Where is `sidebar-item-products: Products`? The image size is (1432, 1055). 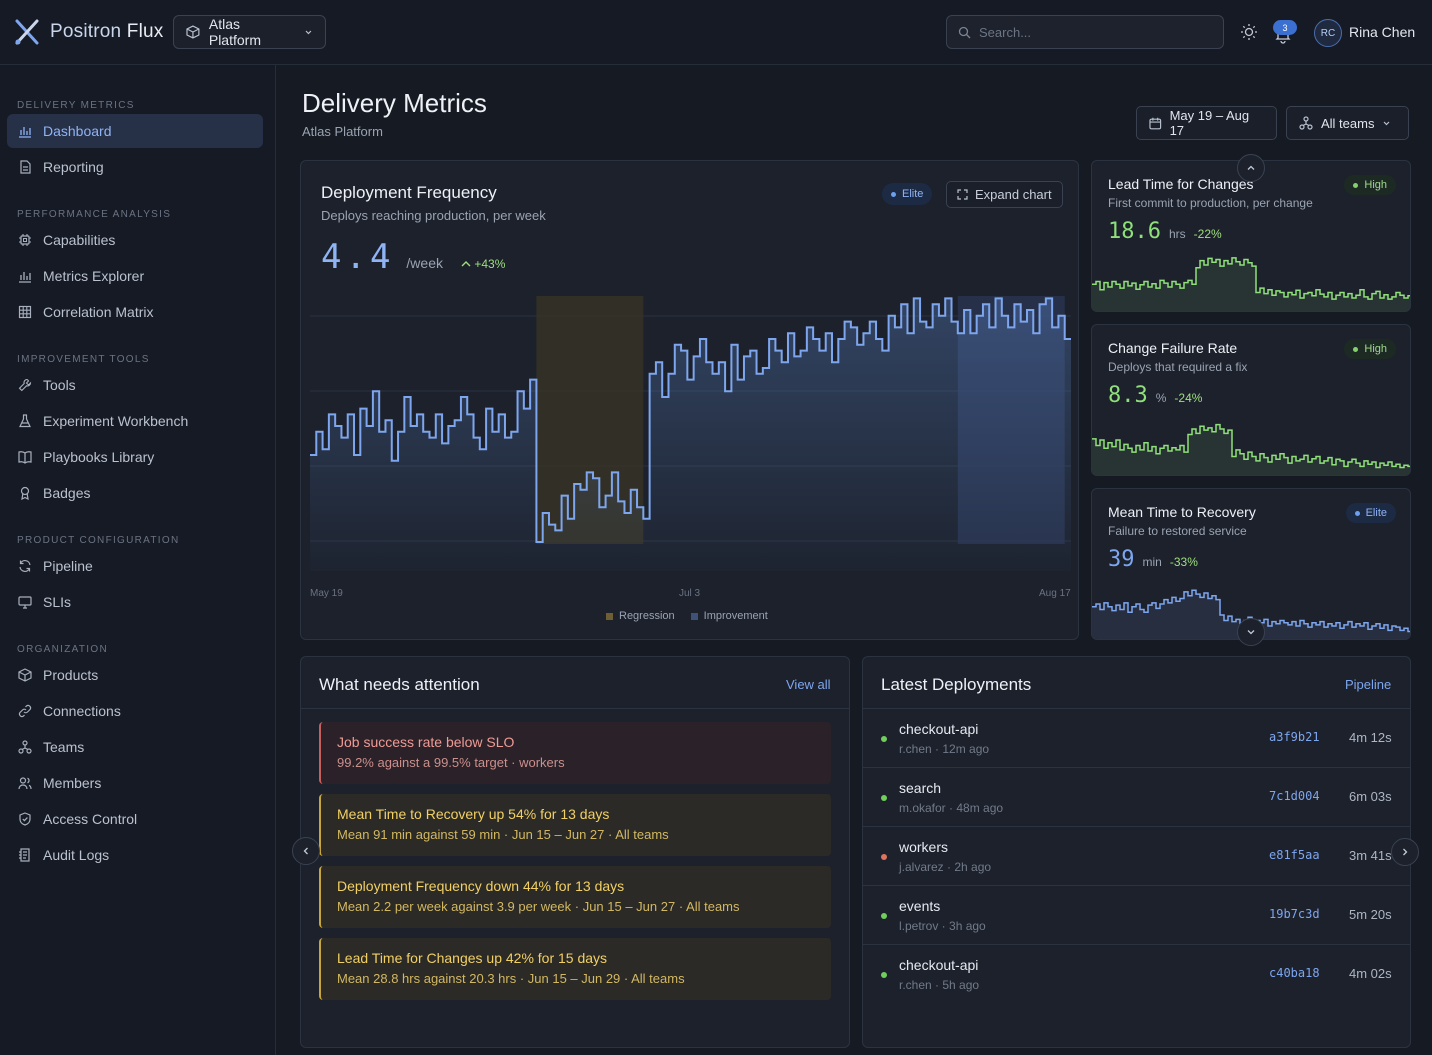 sidebar-item-products: Products is located at coordinates (135, 675).